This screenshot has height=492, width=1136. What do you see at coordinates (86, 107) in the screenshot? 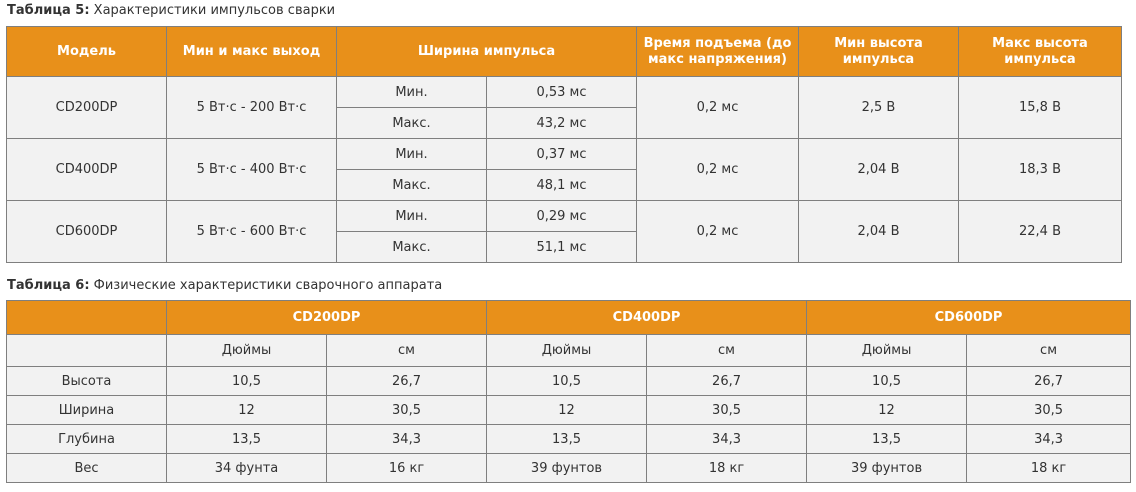
I see `cell-model: CD200DP` at bounding box center [86, 107].